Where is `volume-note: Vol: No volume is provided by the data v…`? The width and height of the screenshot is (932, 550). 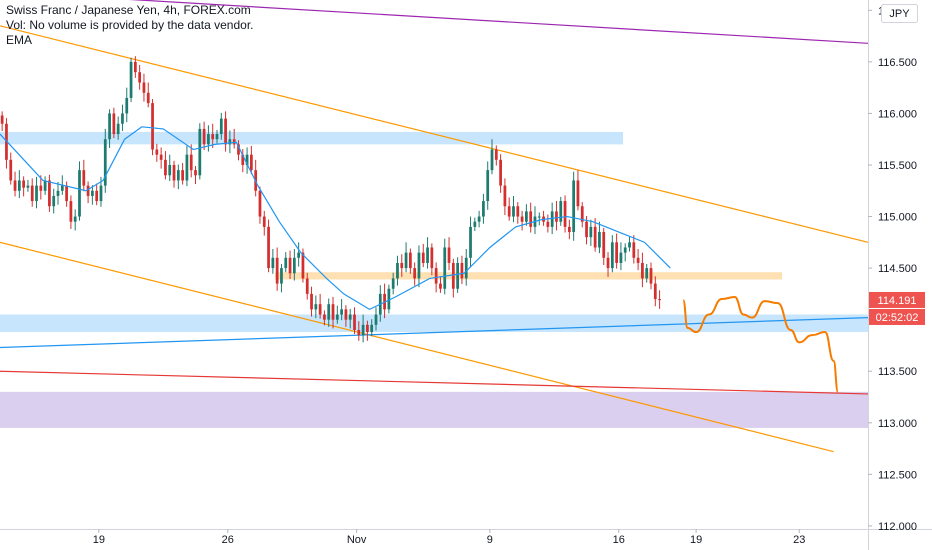 volume-note: Vol: No volume is provided by the data v… is located at coordinates (130, 25).